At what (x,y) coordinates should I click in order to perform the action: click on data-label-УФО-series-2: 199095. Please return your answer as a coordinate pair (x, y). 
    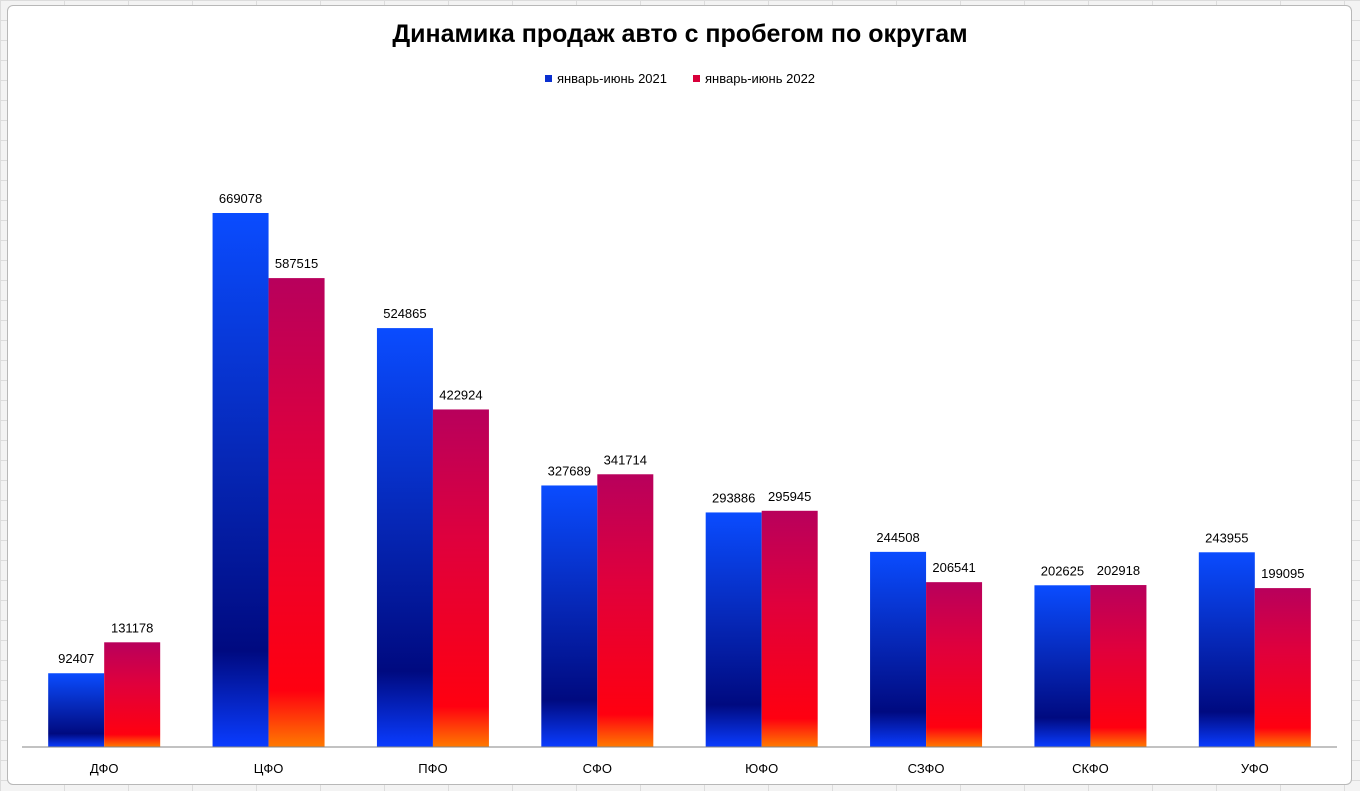
    Looking at the image, I should click on (1282, 573).